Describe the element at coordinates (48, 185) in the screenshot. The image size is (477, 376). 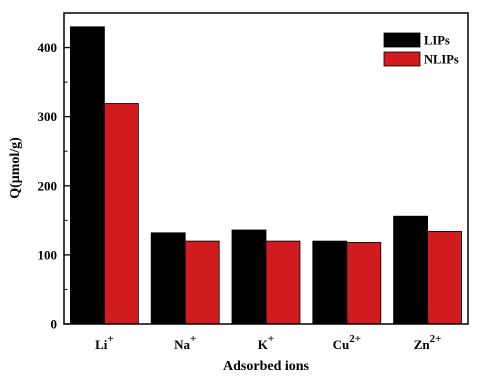
I see `y-tick-label: 200` at that location.